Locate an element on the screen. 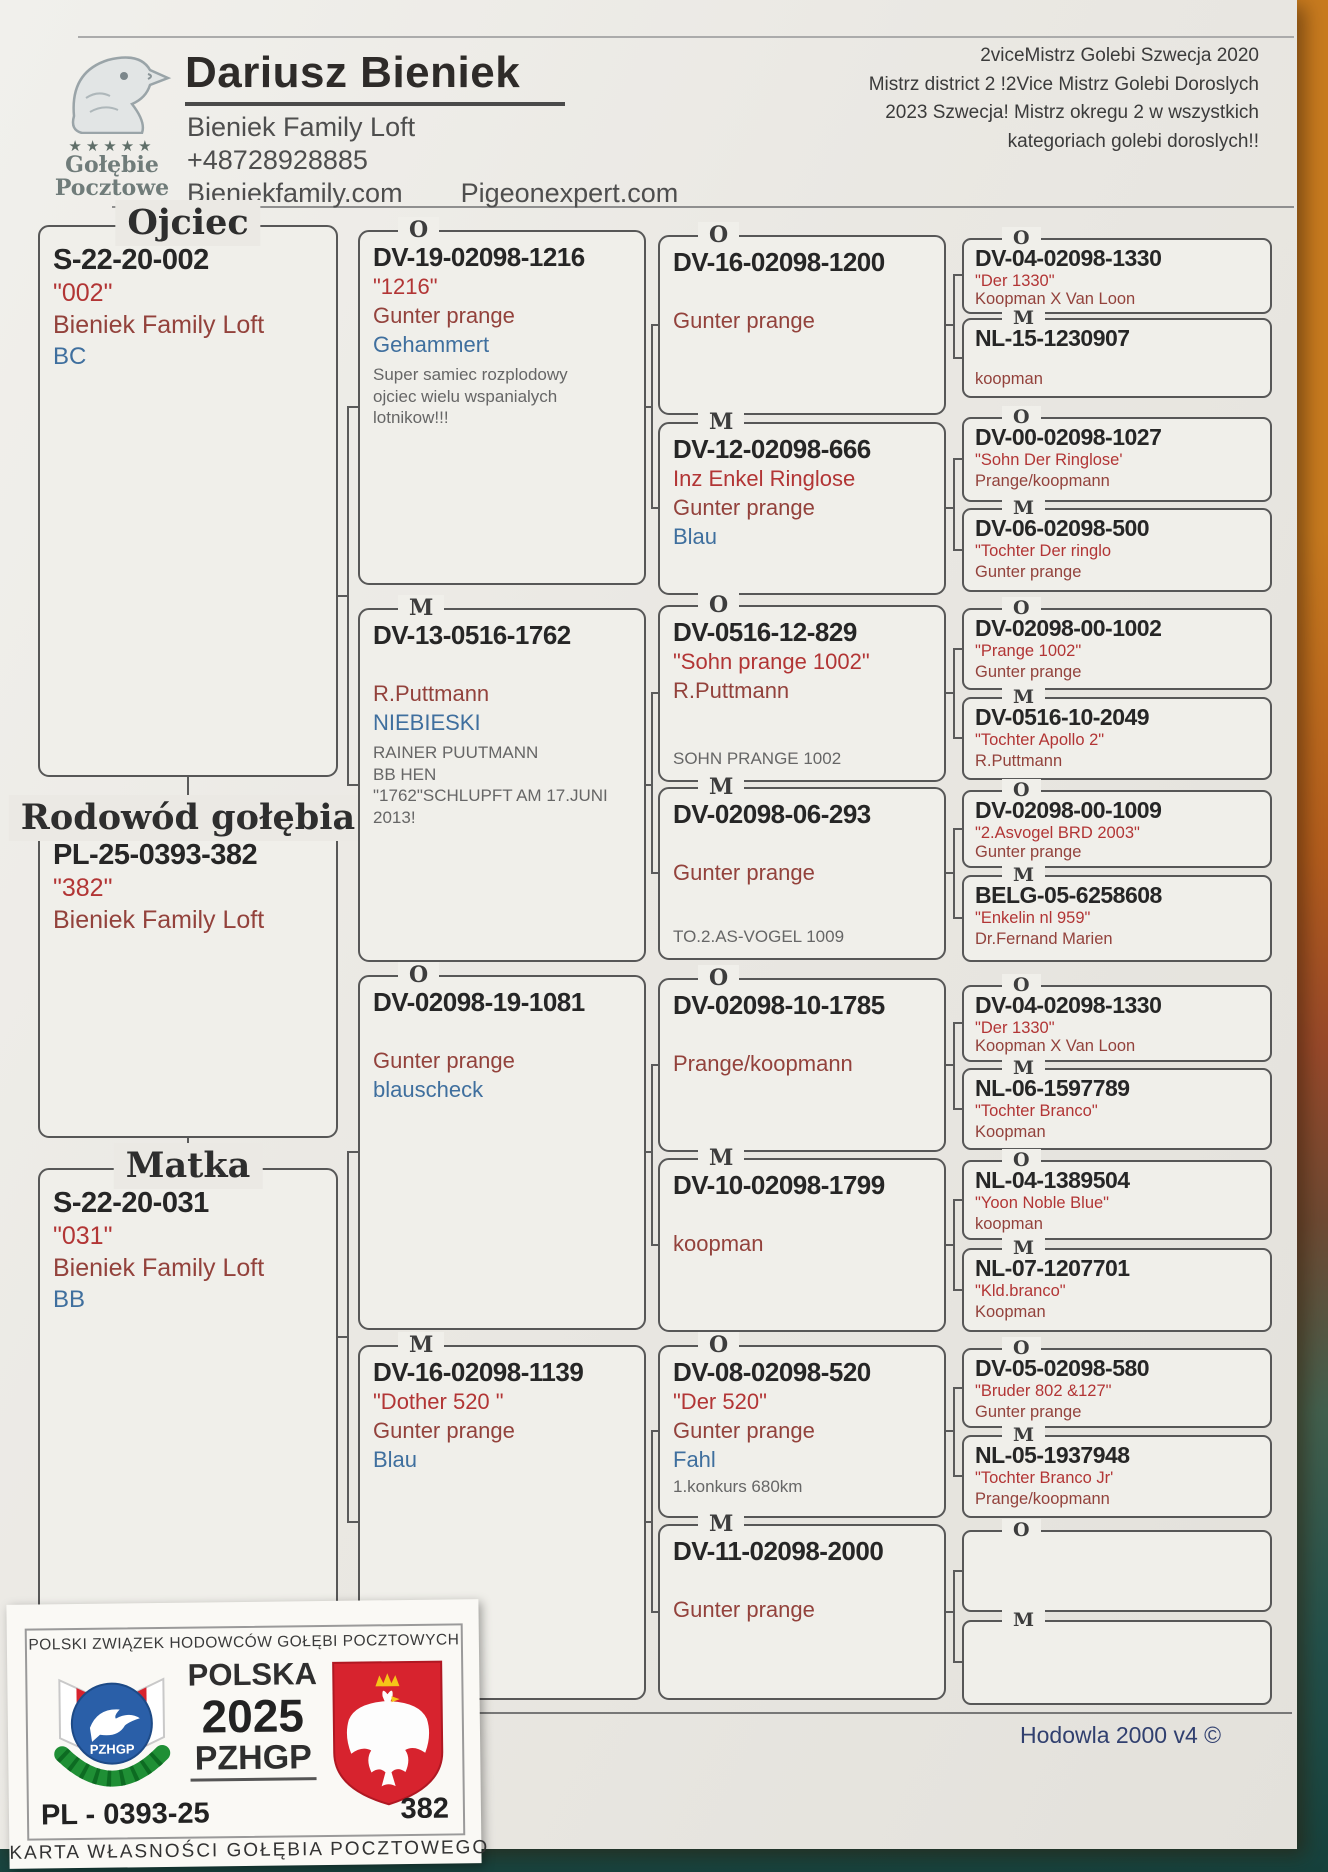 This screenshot has height=1872, width=1328. eagle-crest-icon is located at coordinates (388, 1733).